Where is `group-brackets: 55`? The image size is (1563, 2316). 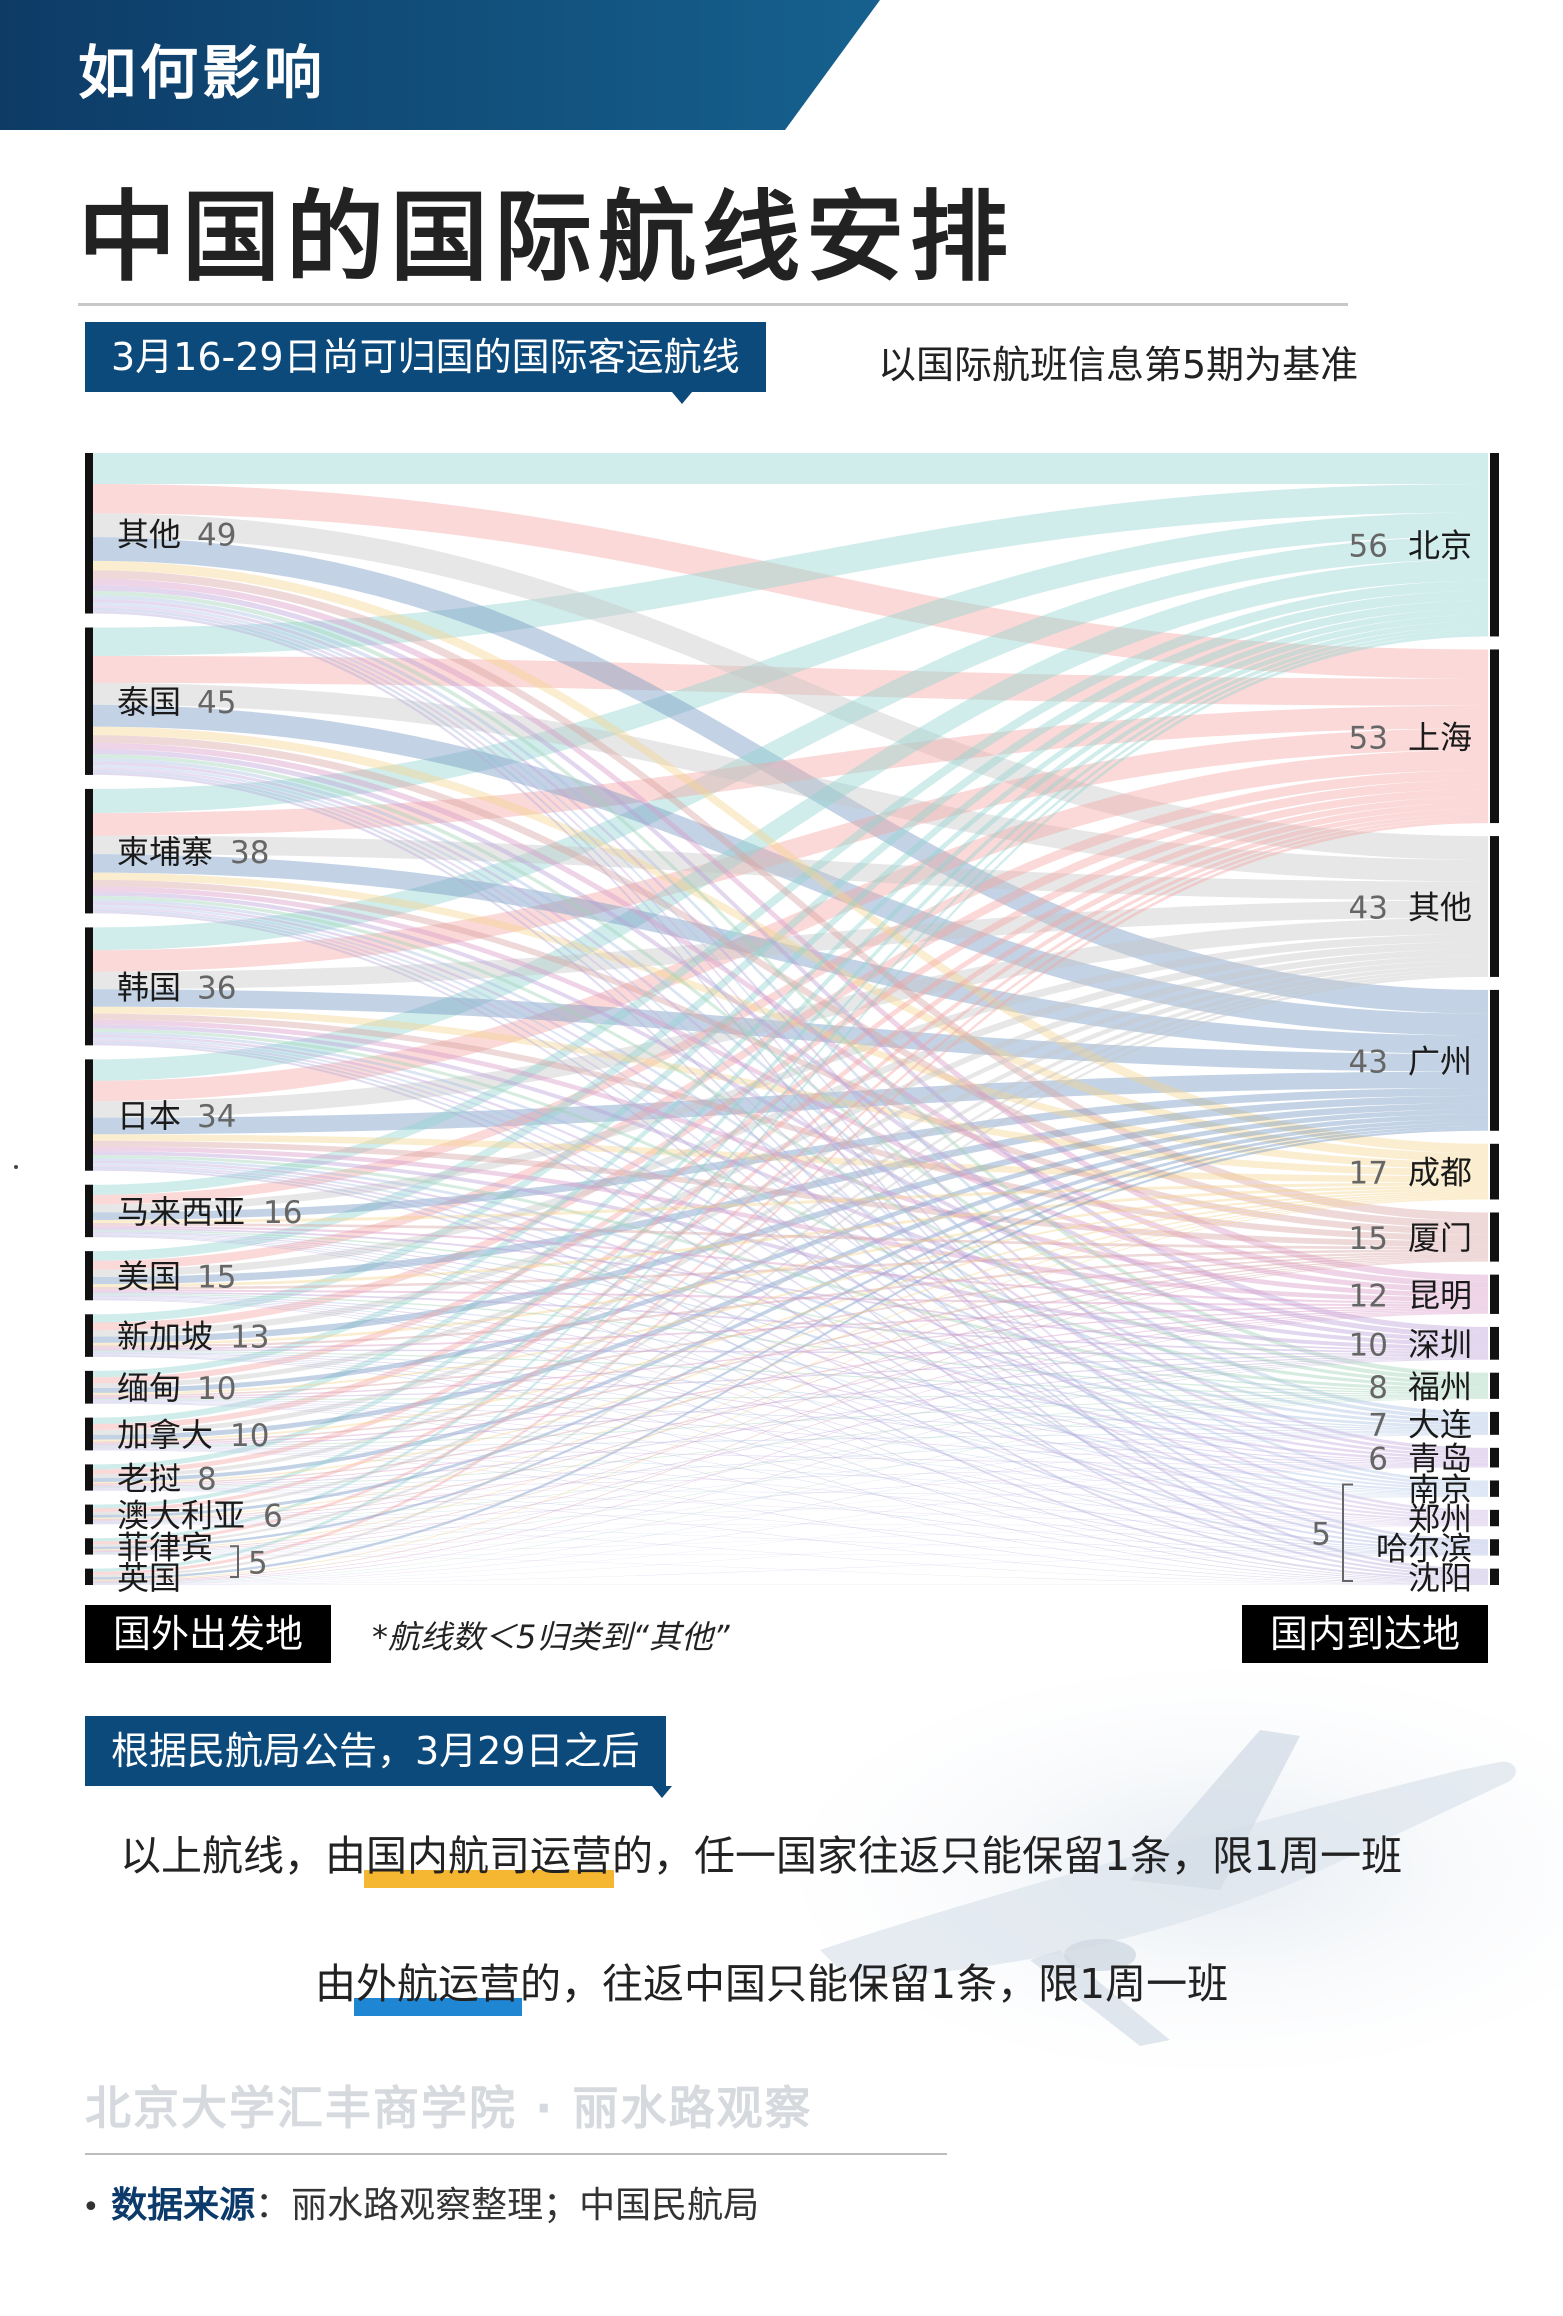
group-brackets: 55 is located at coordinates (791, 1532).